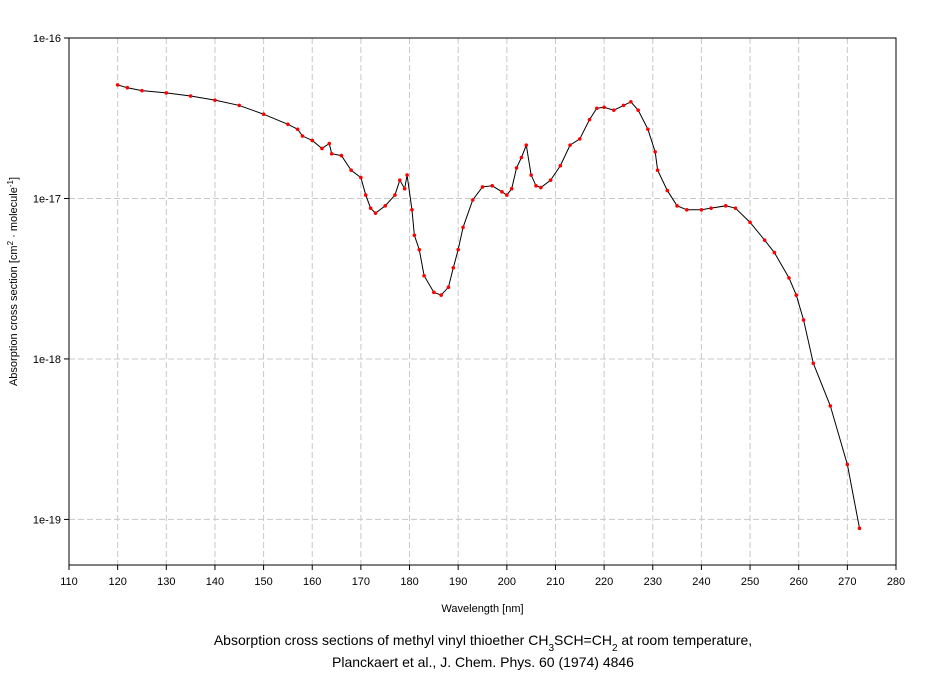 The height and width of the screenshot is (673, 934). I want to click on caption-part: SCH=CH, so click(583, 640).